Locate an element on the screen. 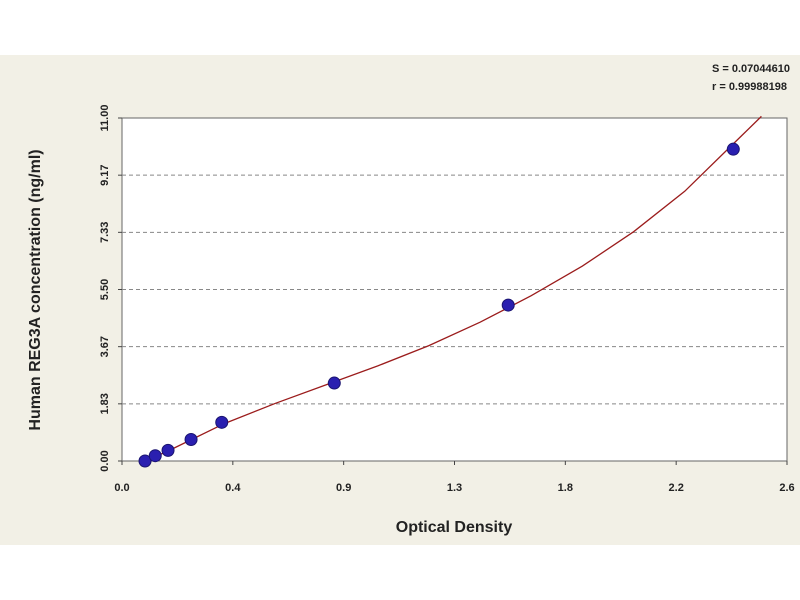 The image size is (800, 600). y-tick-label: 3.67 is located at coordinates (105, 346).